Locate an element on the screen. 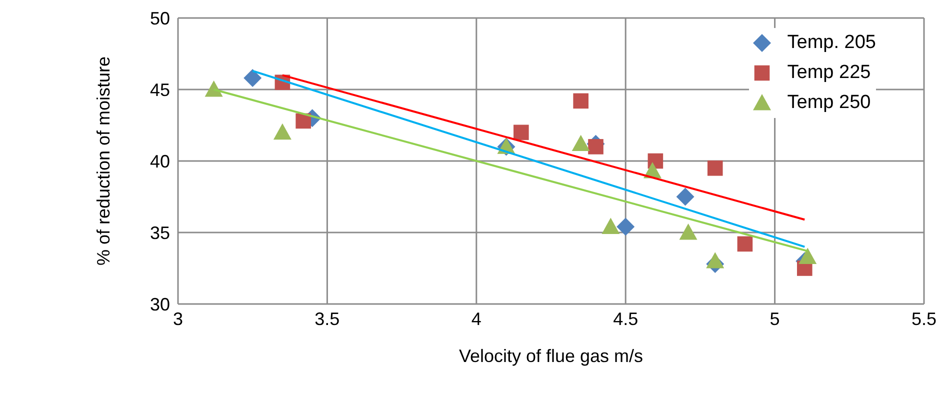  x-tick-label: 5.5 is located at coordinates (924, 318).